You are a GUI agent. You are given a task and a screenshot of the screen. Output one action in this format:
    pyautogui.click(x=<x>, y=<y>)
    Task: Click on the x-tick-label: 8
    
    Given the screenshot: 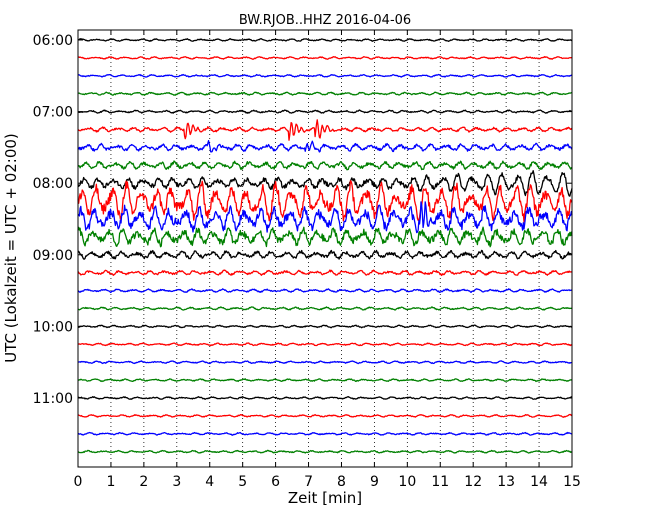 What is the action you would take?
    pyautogui.click(x=341, y=482)
    